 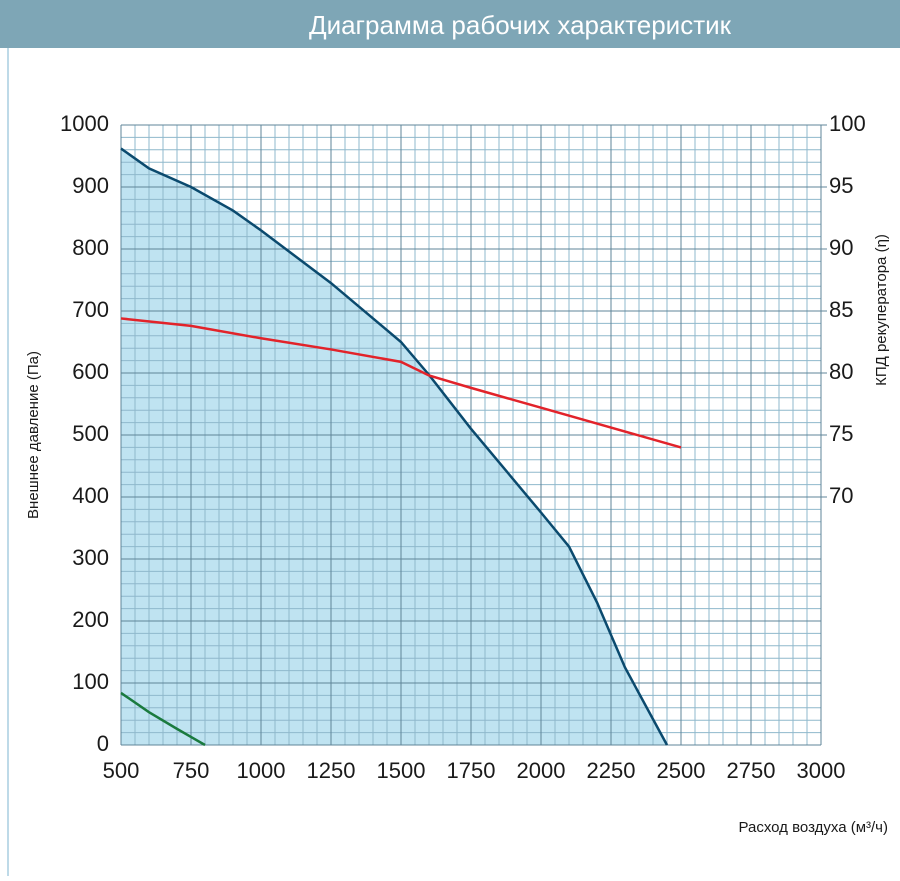 What do you see at coordinates (821, 770) in the screenshot?
I see `x-tick-label: 3000` at bounding box center [821, 770].